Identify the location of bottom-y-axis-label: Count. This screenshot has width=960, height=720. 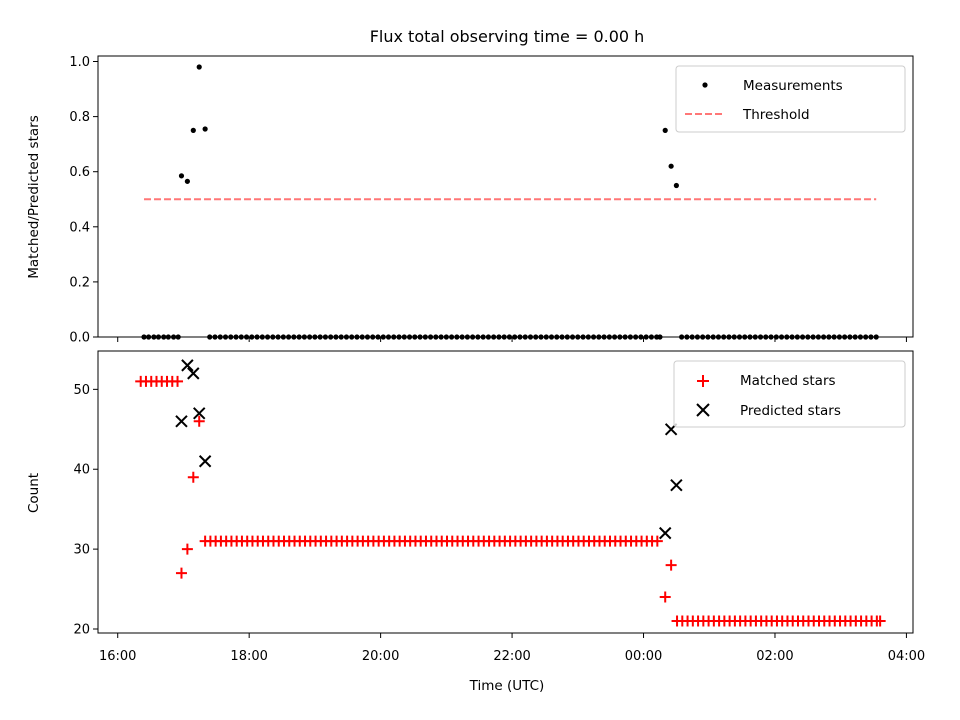
(34, 493).